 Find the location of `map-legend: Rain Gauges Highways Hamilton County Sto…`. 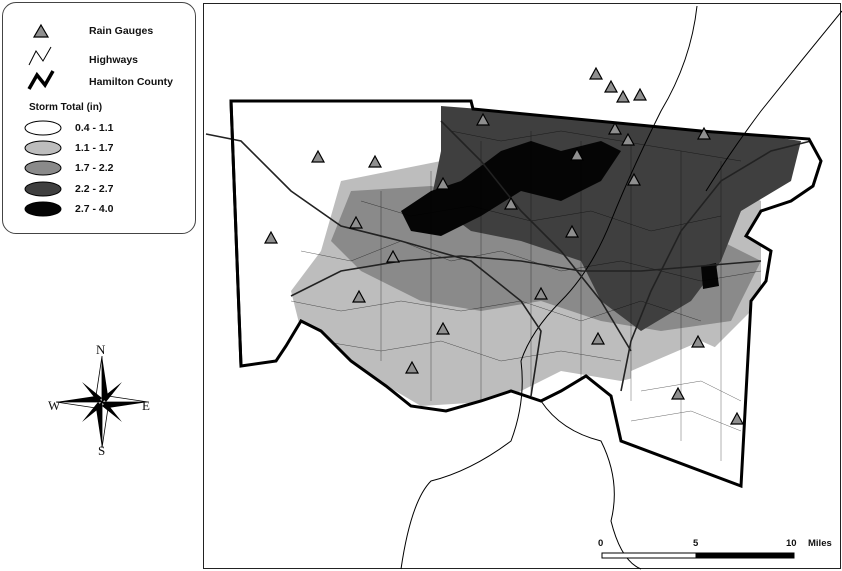

map-legend: Rain Gauges Highways Hamilton County Sto… is located at coordinates (99, 118).